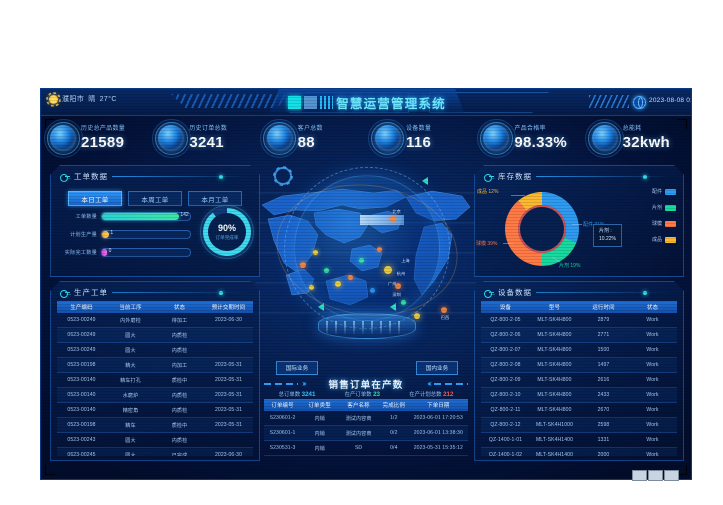 The image size is (723, 505). Describe the element at coordinates (155, 395) in the screenshot. I see `table-row: 0523-00140 水磨炉 内质检 2023-05-31` at that location.